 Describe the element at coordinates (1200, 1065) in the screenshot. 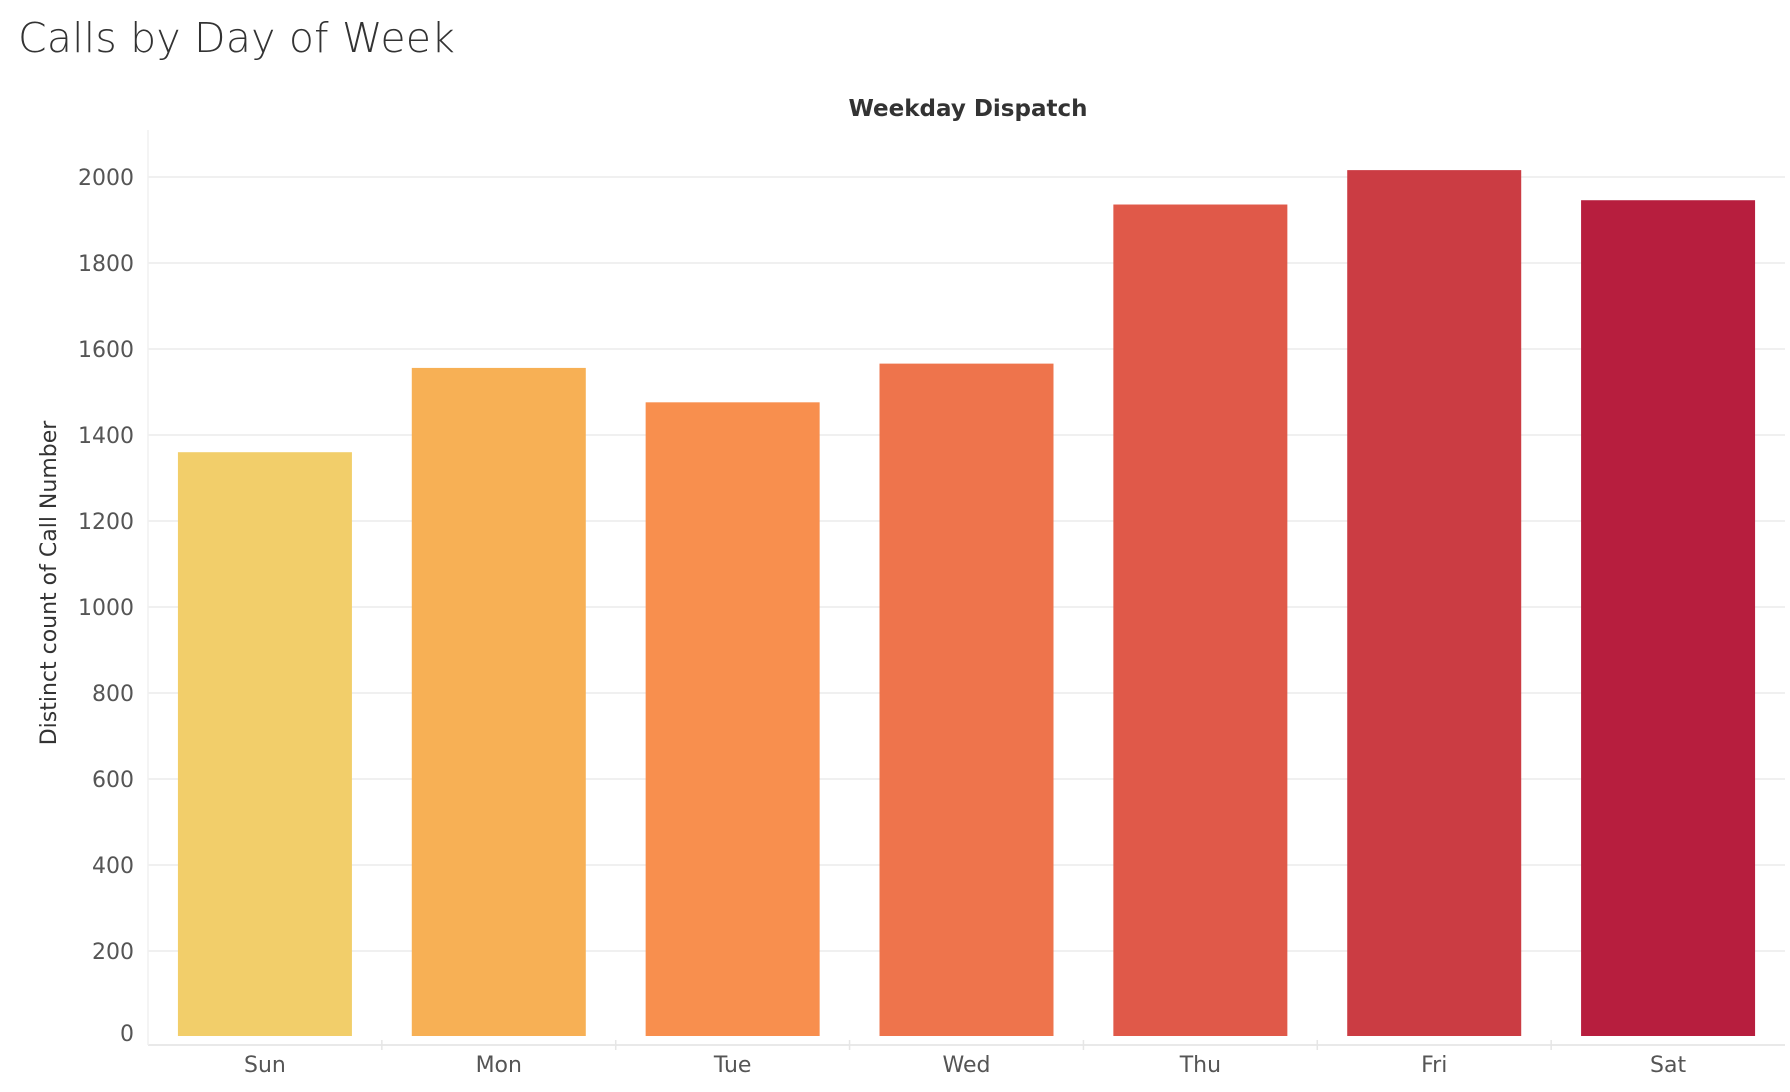

I see `x-tick-label: Thu` at that location.